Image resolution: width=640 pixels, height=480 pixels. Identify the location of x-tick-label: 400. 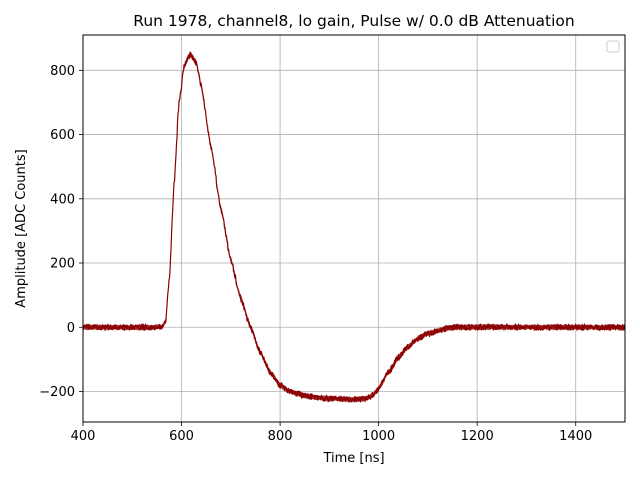
(83, 436).